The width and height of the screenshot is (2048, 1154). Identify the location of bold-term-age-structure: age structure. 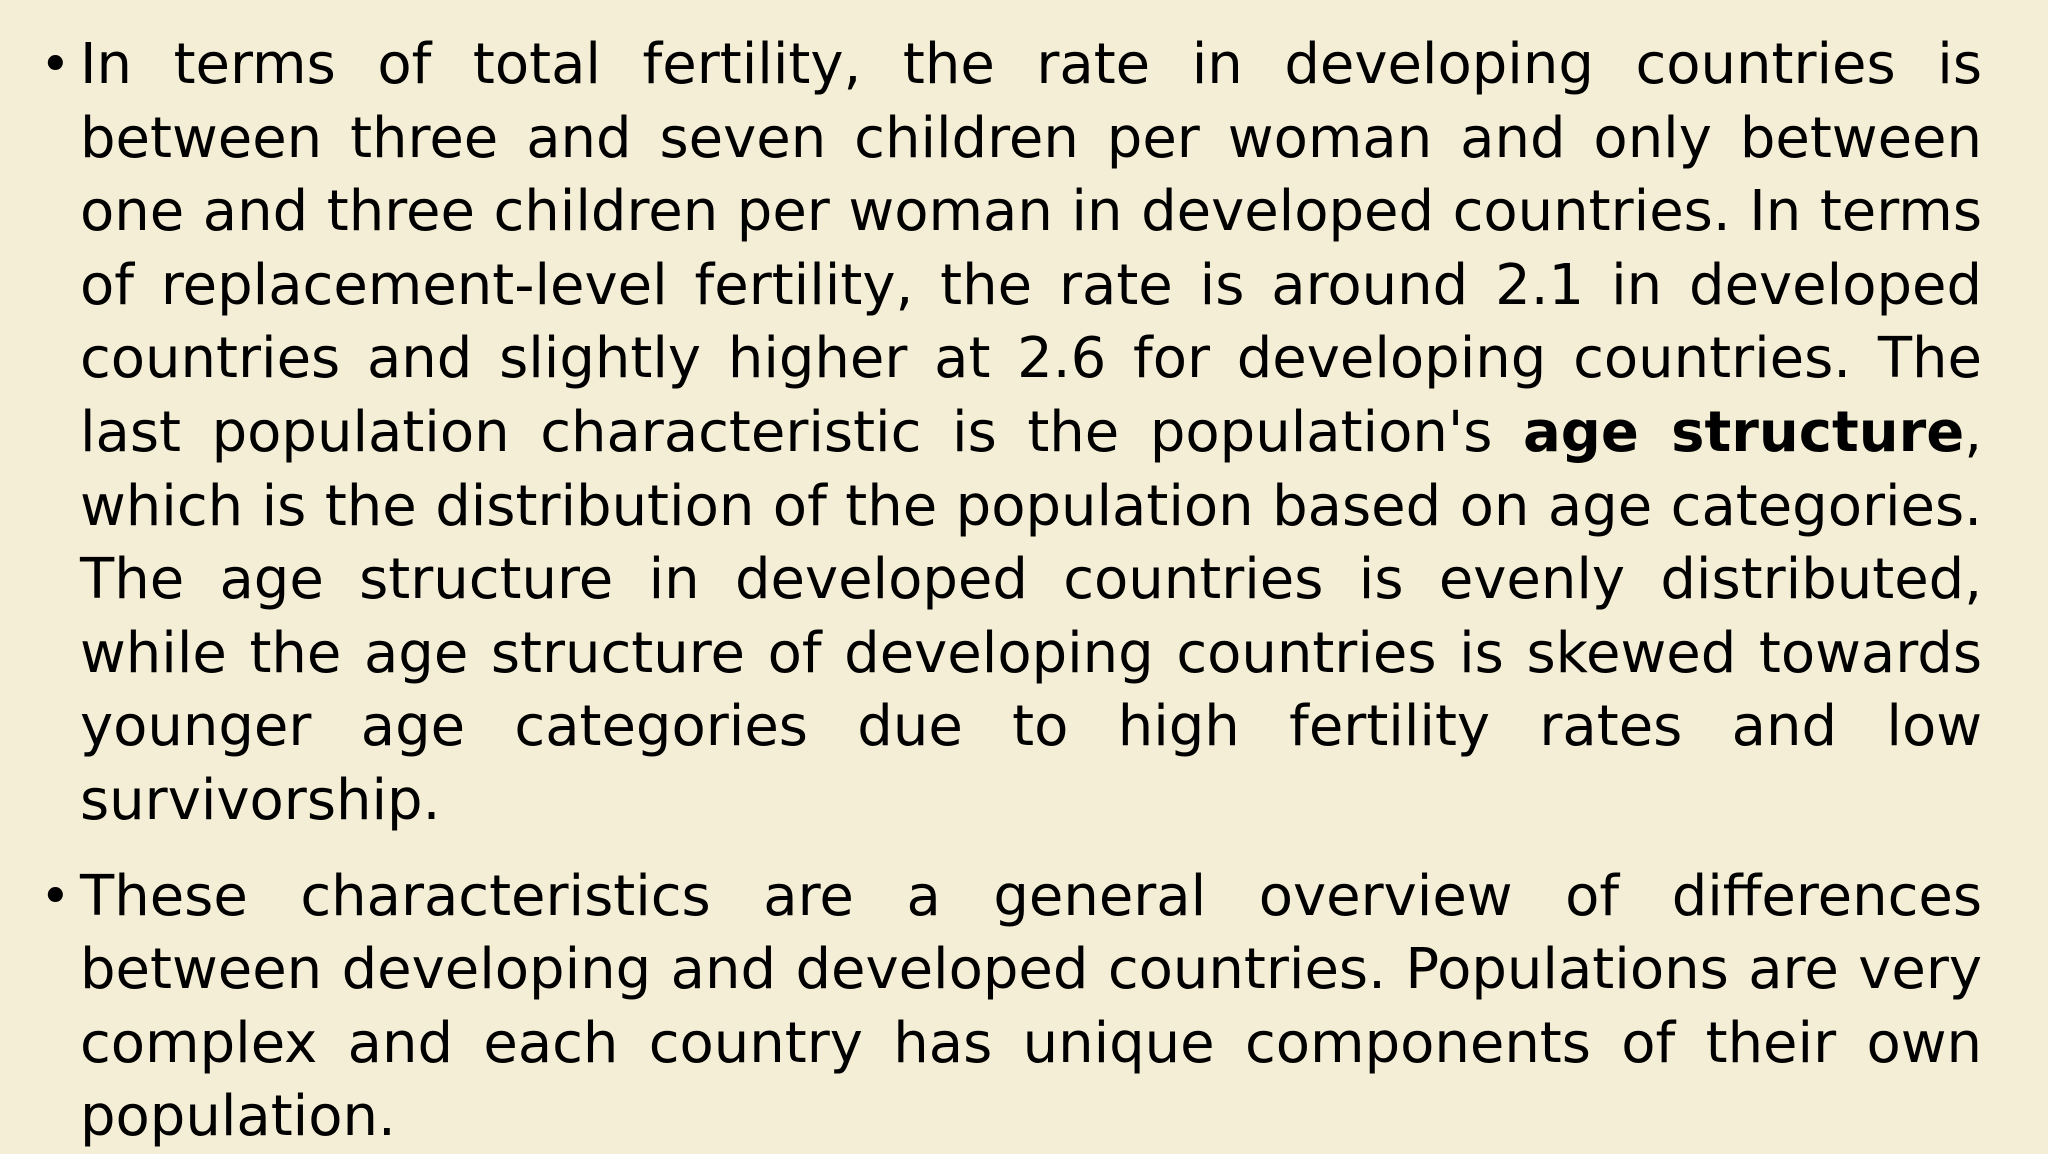
(1744, 432).